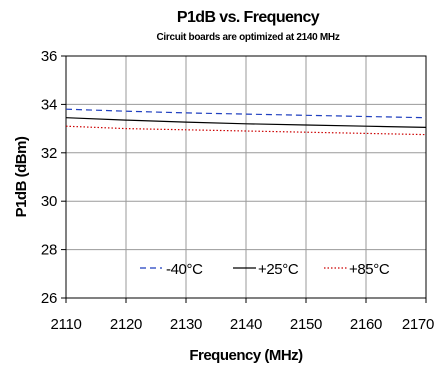 This screenshot has height=371, width=436. What do you see at coordinates (278, 269) in the screenshot?
I see `legend-label-1: +25°C` at bounding box center [278, 269].